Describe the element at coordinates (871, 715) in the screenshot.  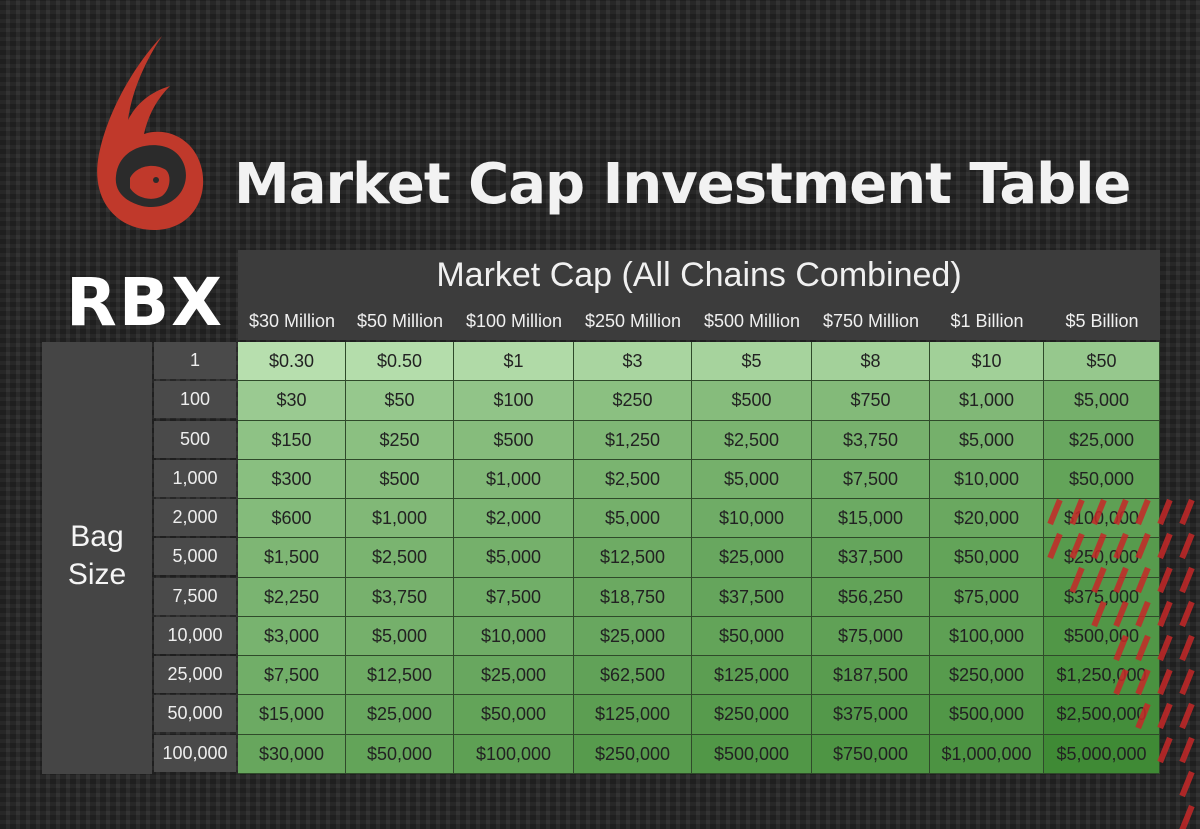
I see `table-cell: $375,000` at that location.